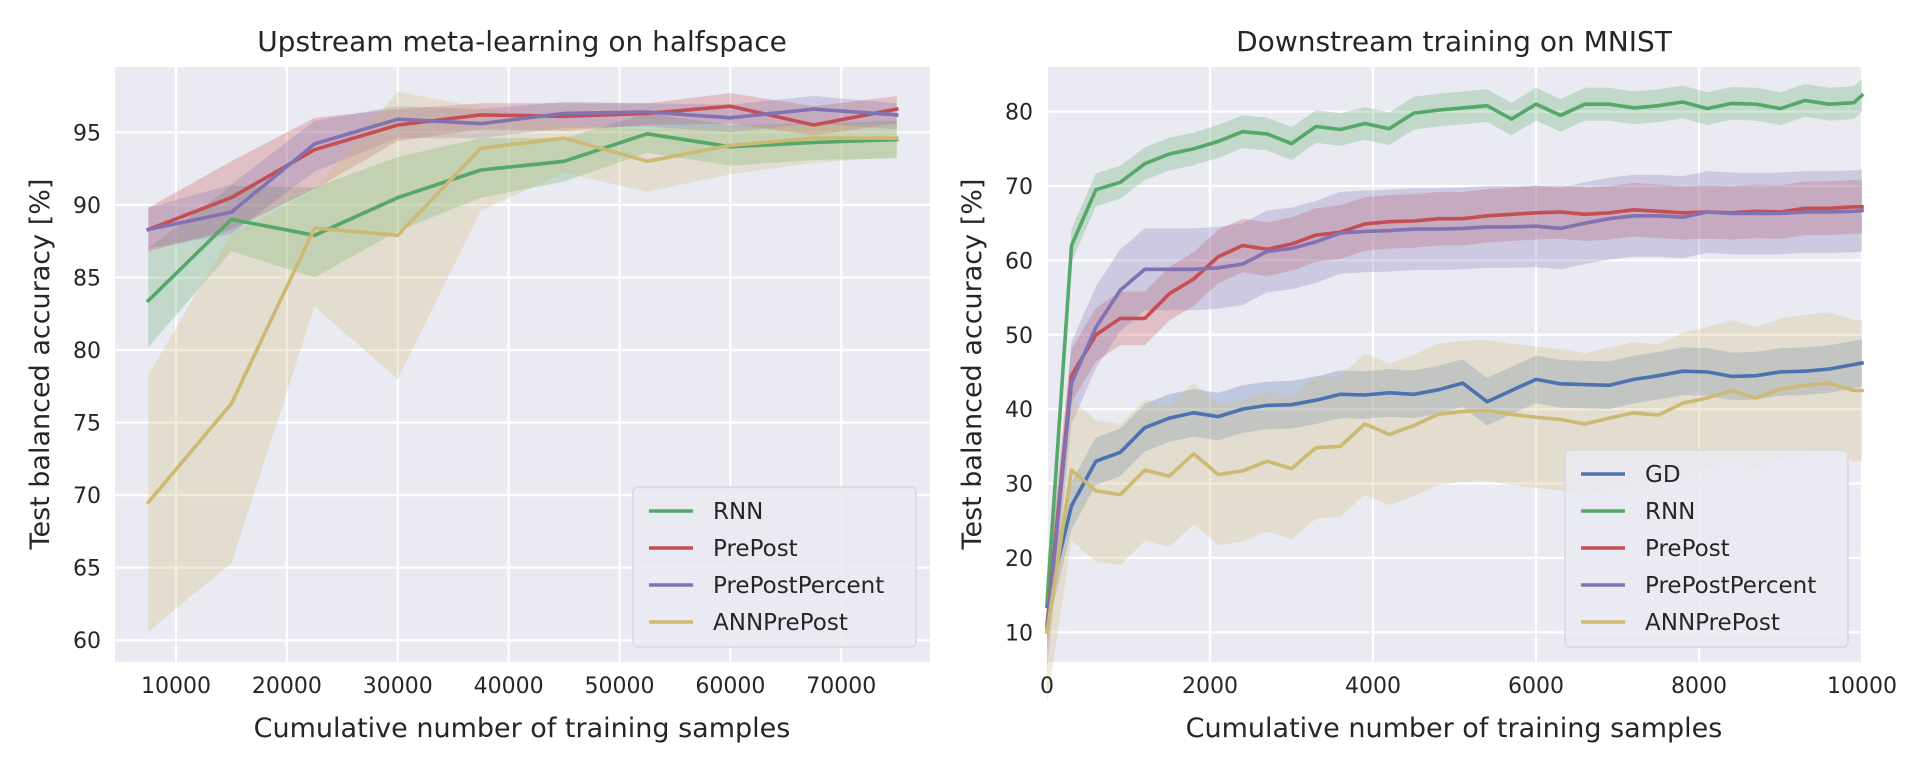 The height and width of the screenshot is (768, 1920). I want to click on upstream-y-tick-label: 65, so click(87, 569).